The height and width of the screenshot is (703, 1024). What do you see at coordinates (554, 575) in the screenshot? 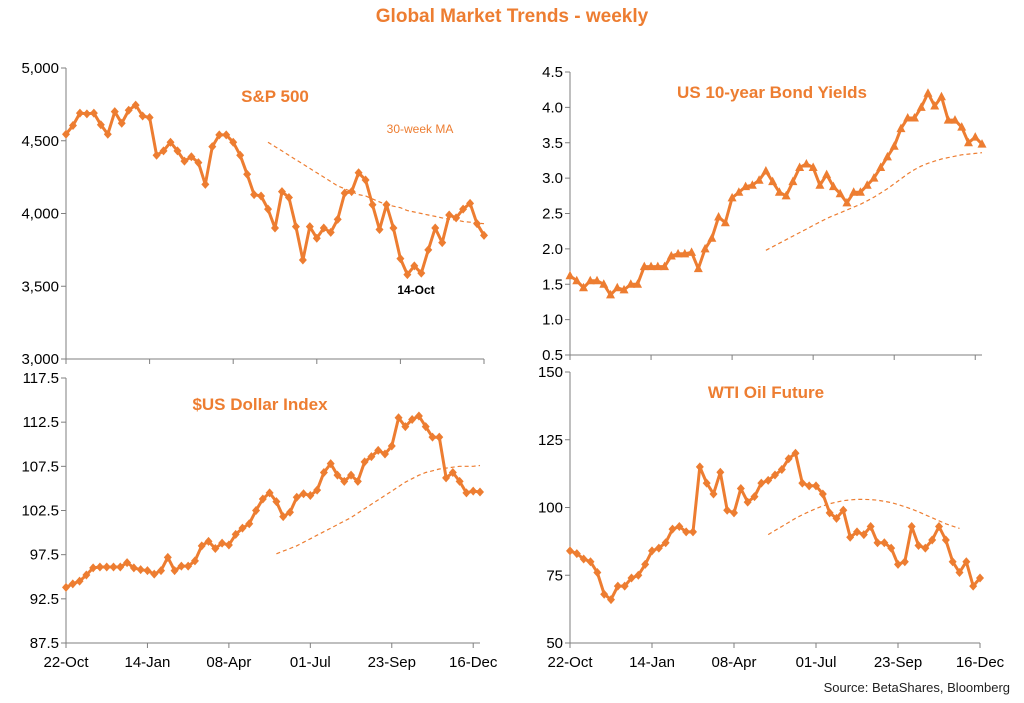
I see `y-tick-label: 75` at bounding box center [554, 575].